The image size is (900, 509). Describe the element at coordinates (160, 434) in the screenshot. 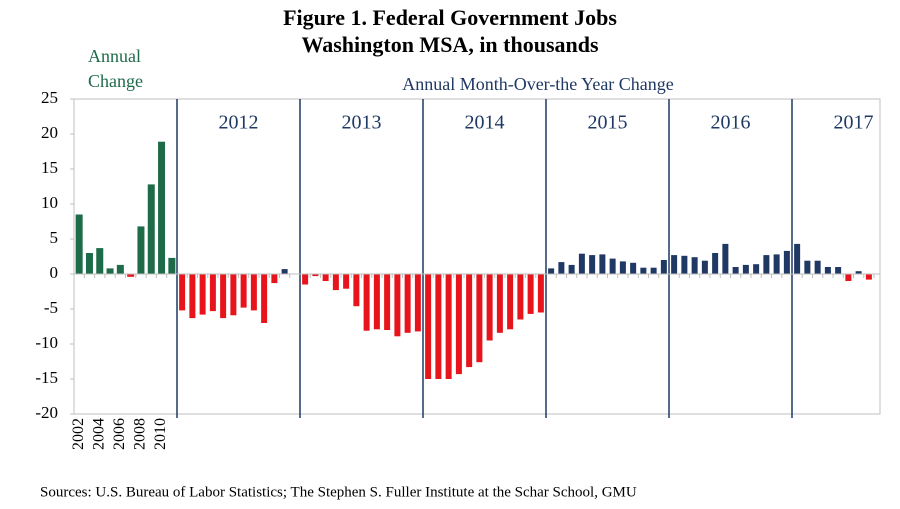

I see `x-tick-label: 2010` at that location.